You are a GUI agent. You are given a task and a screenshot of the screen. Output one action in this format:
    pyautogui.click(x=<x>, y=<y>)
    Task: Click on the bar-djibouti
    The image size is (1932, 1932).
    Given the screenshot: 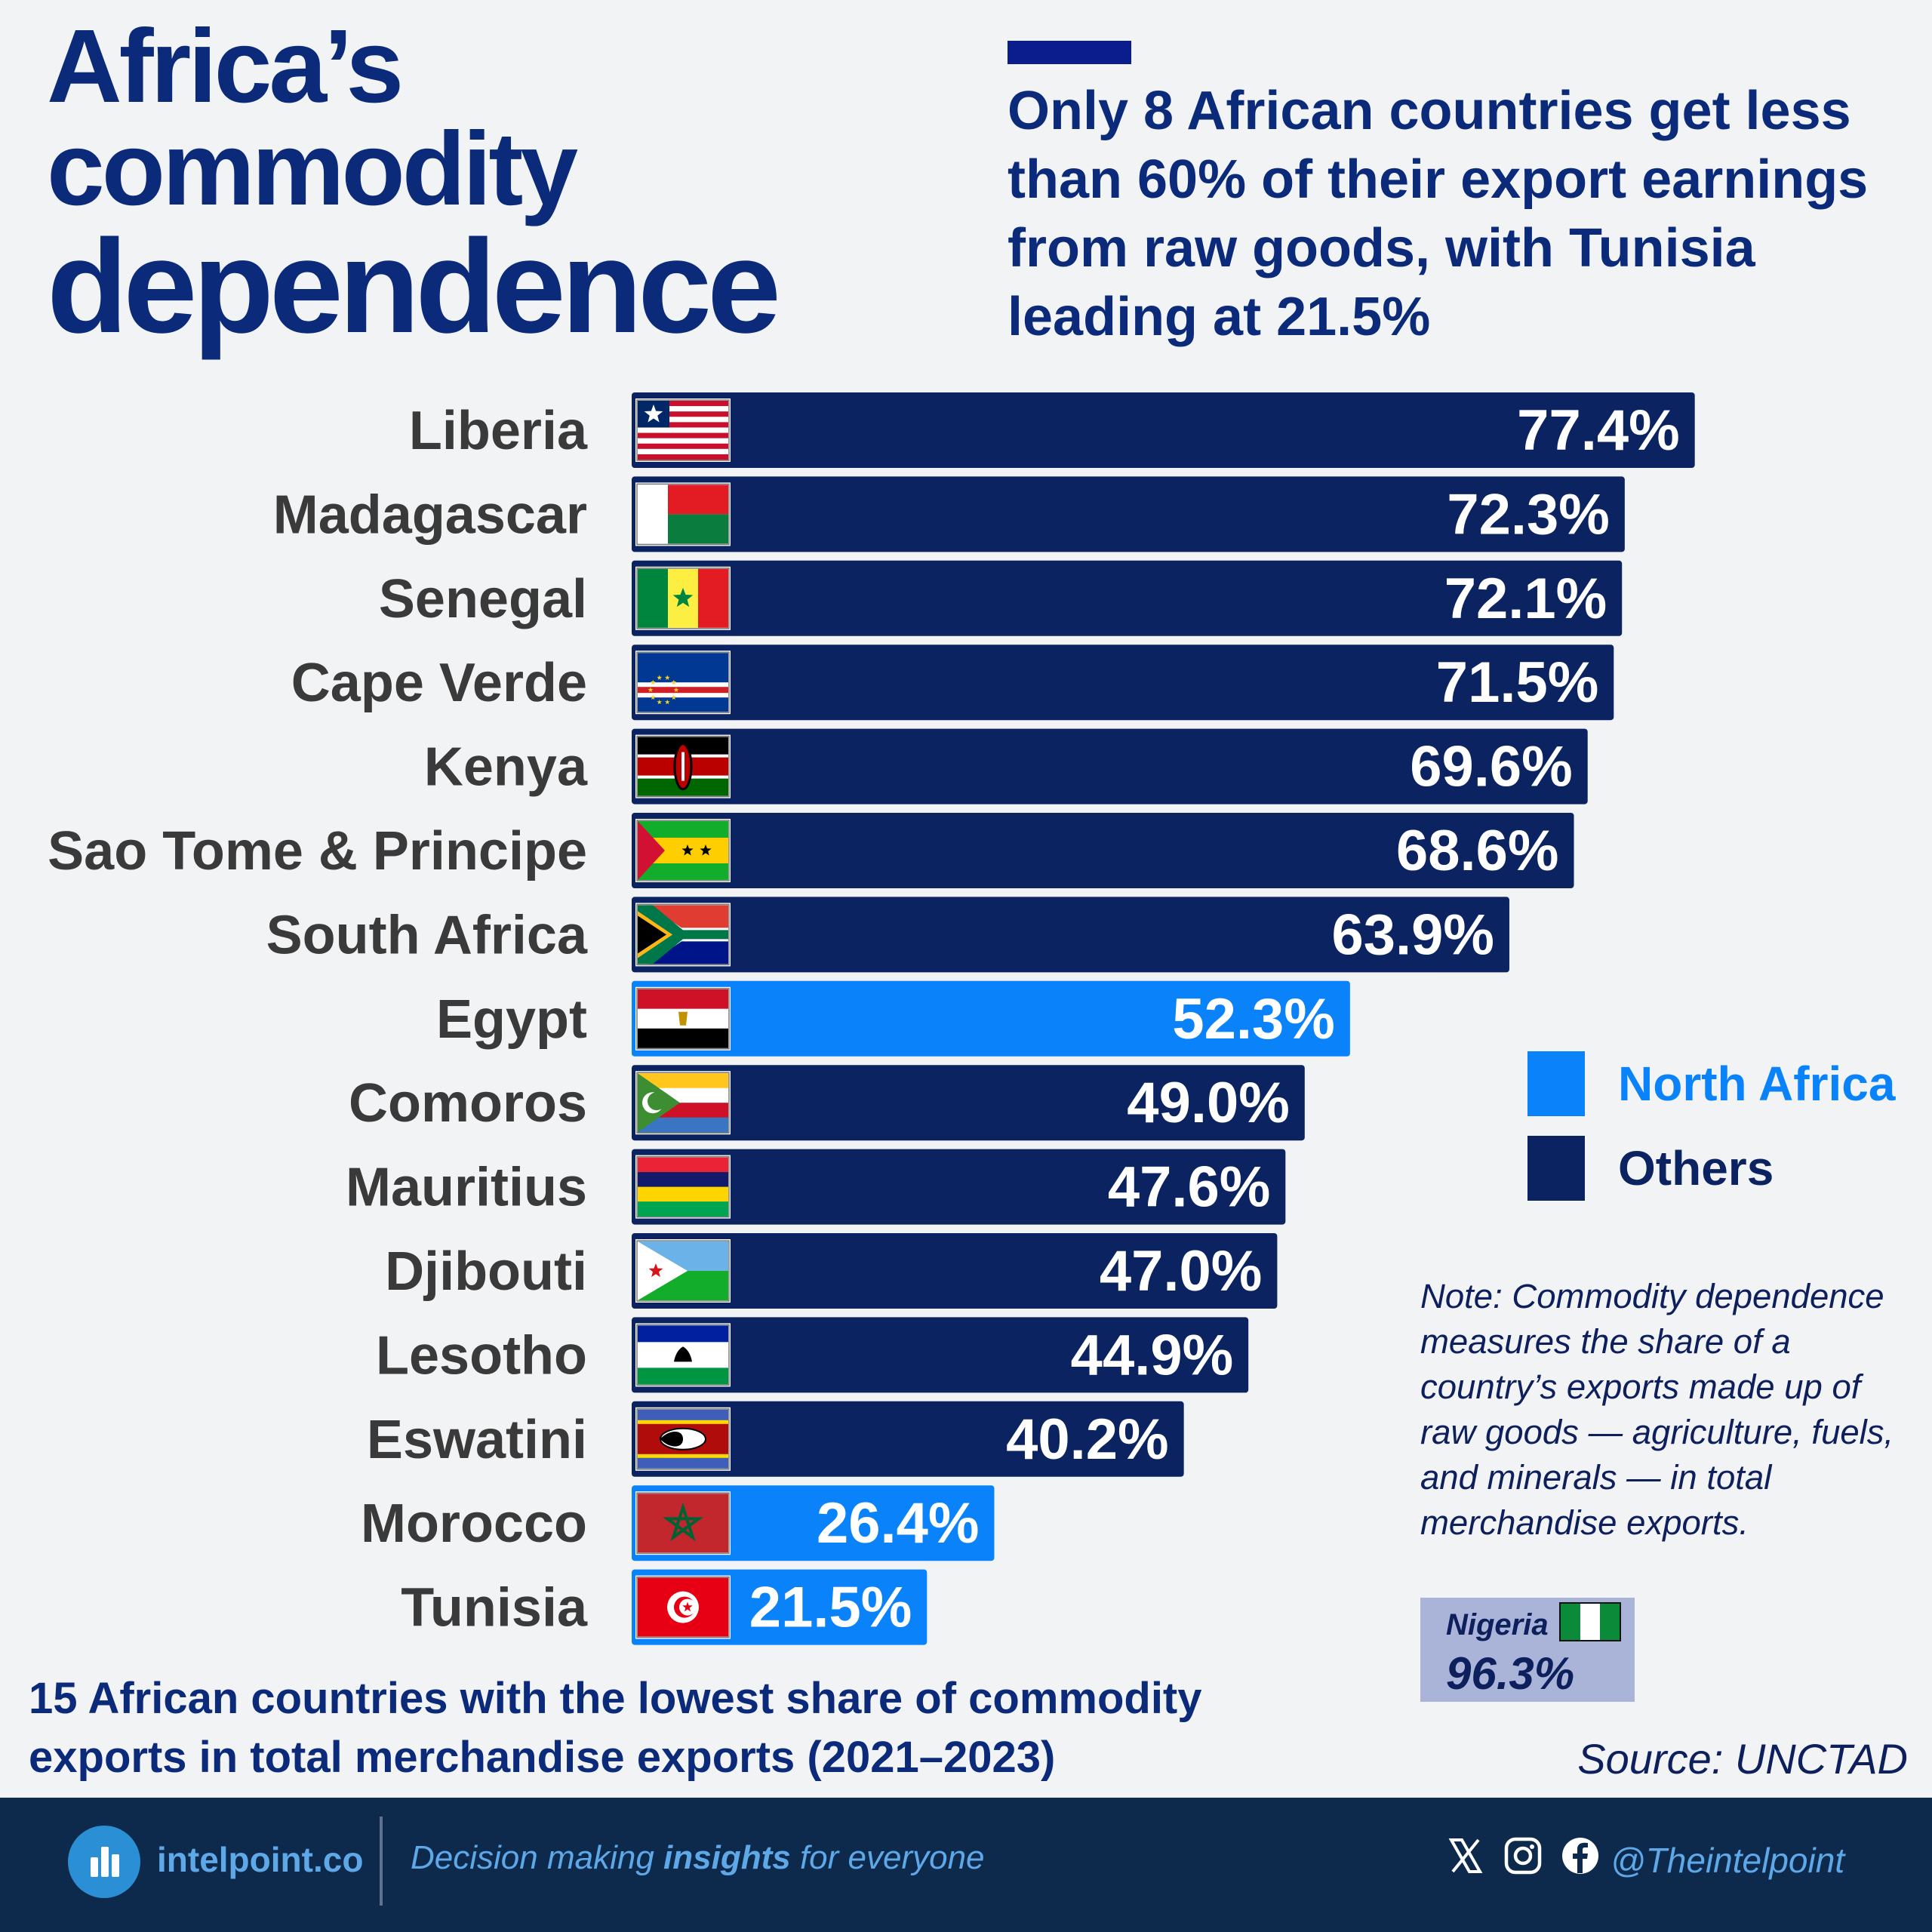 What is the action you would take?
    pyautogui.click(x=955, y=1271)
    